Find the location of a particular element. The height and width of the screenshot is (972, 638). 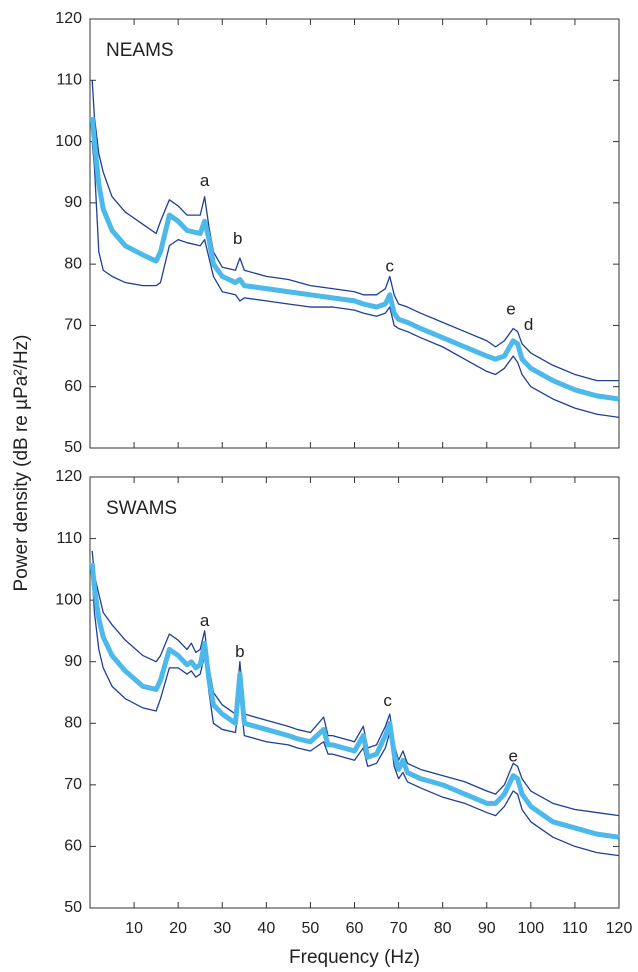

x-tick-label: 10 is located at coordinates (134, 928).